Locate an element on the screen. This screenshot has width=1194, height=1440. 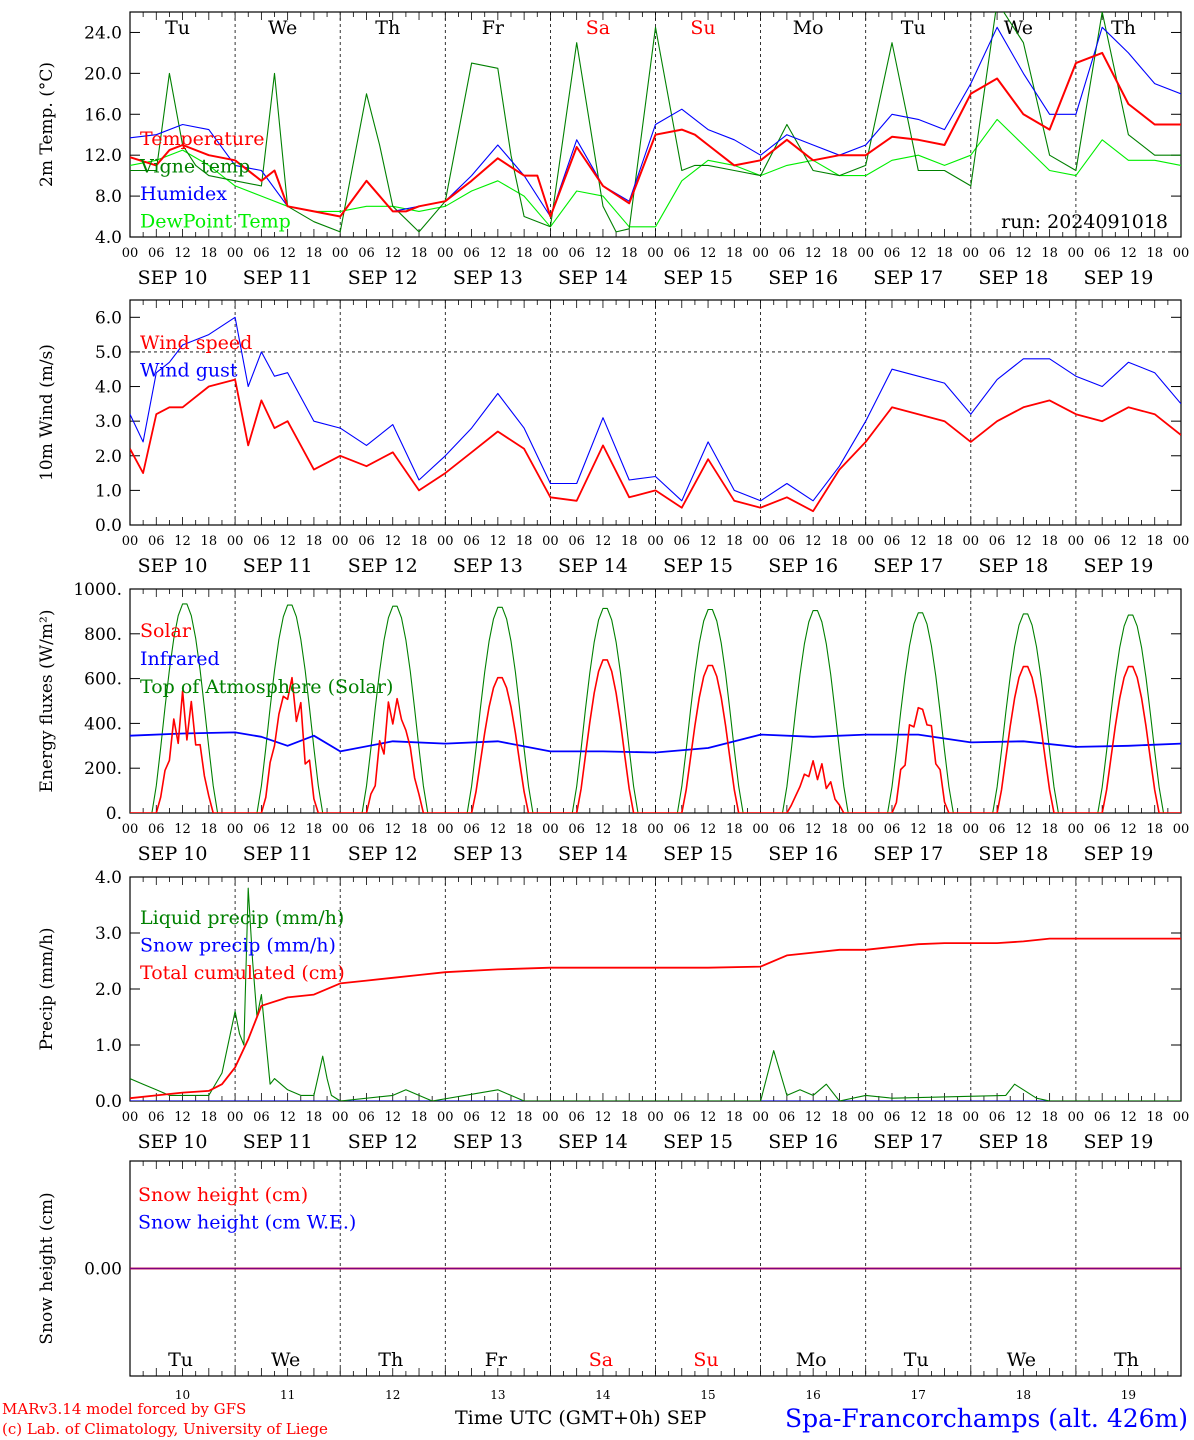
legend-entry: Snow precip (mm/h) is located at coordinates (238, 946).